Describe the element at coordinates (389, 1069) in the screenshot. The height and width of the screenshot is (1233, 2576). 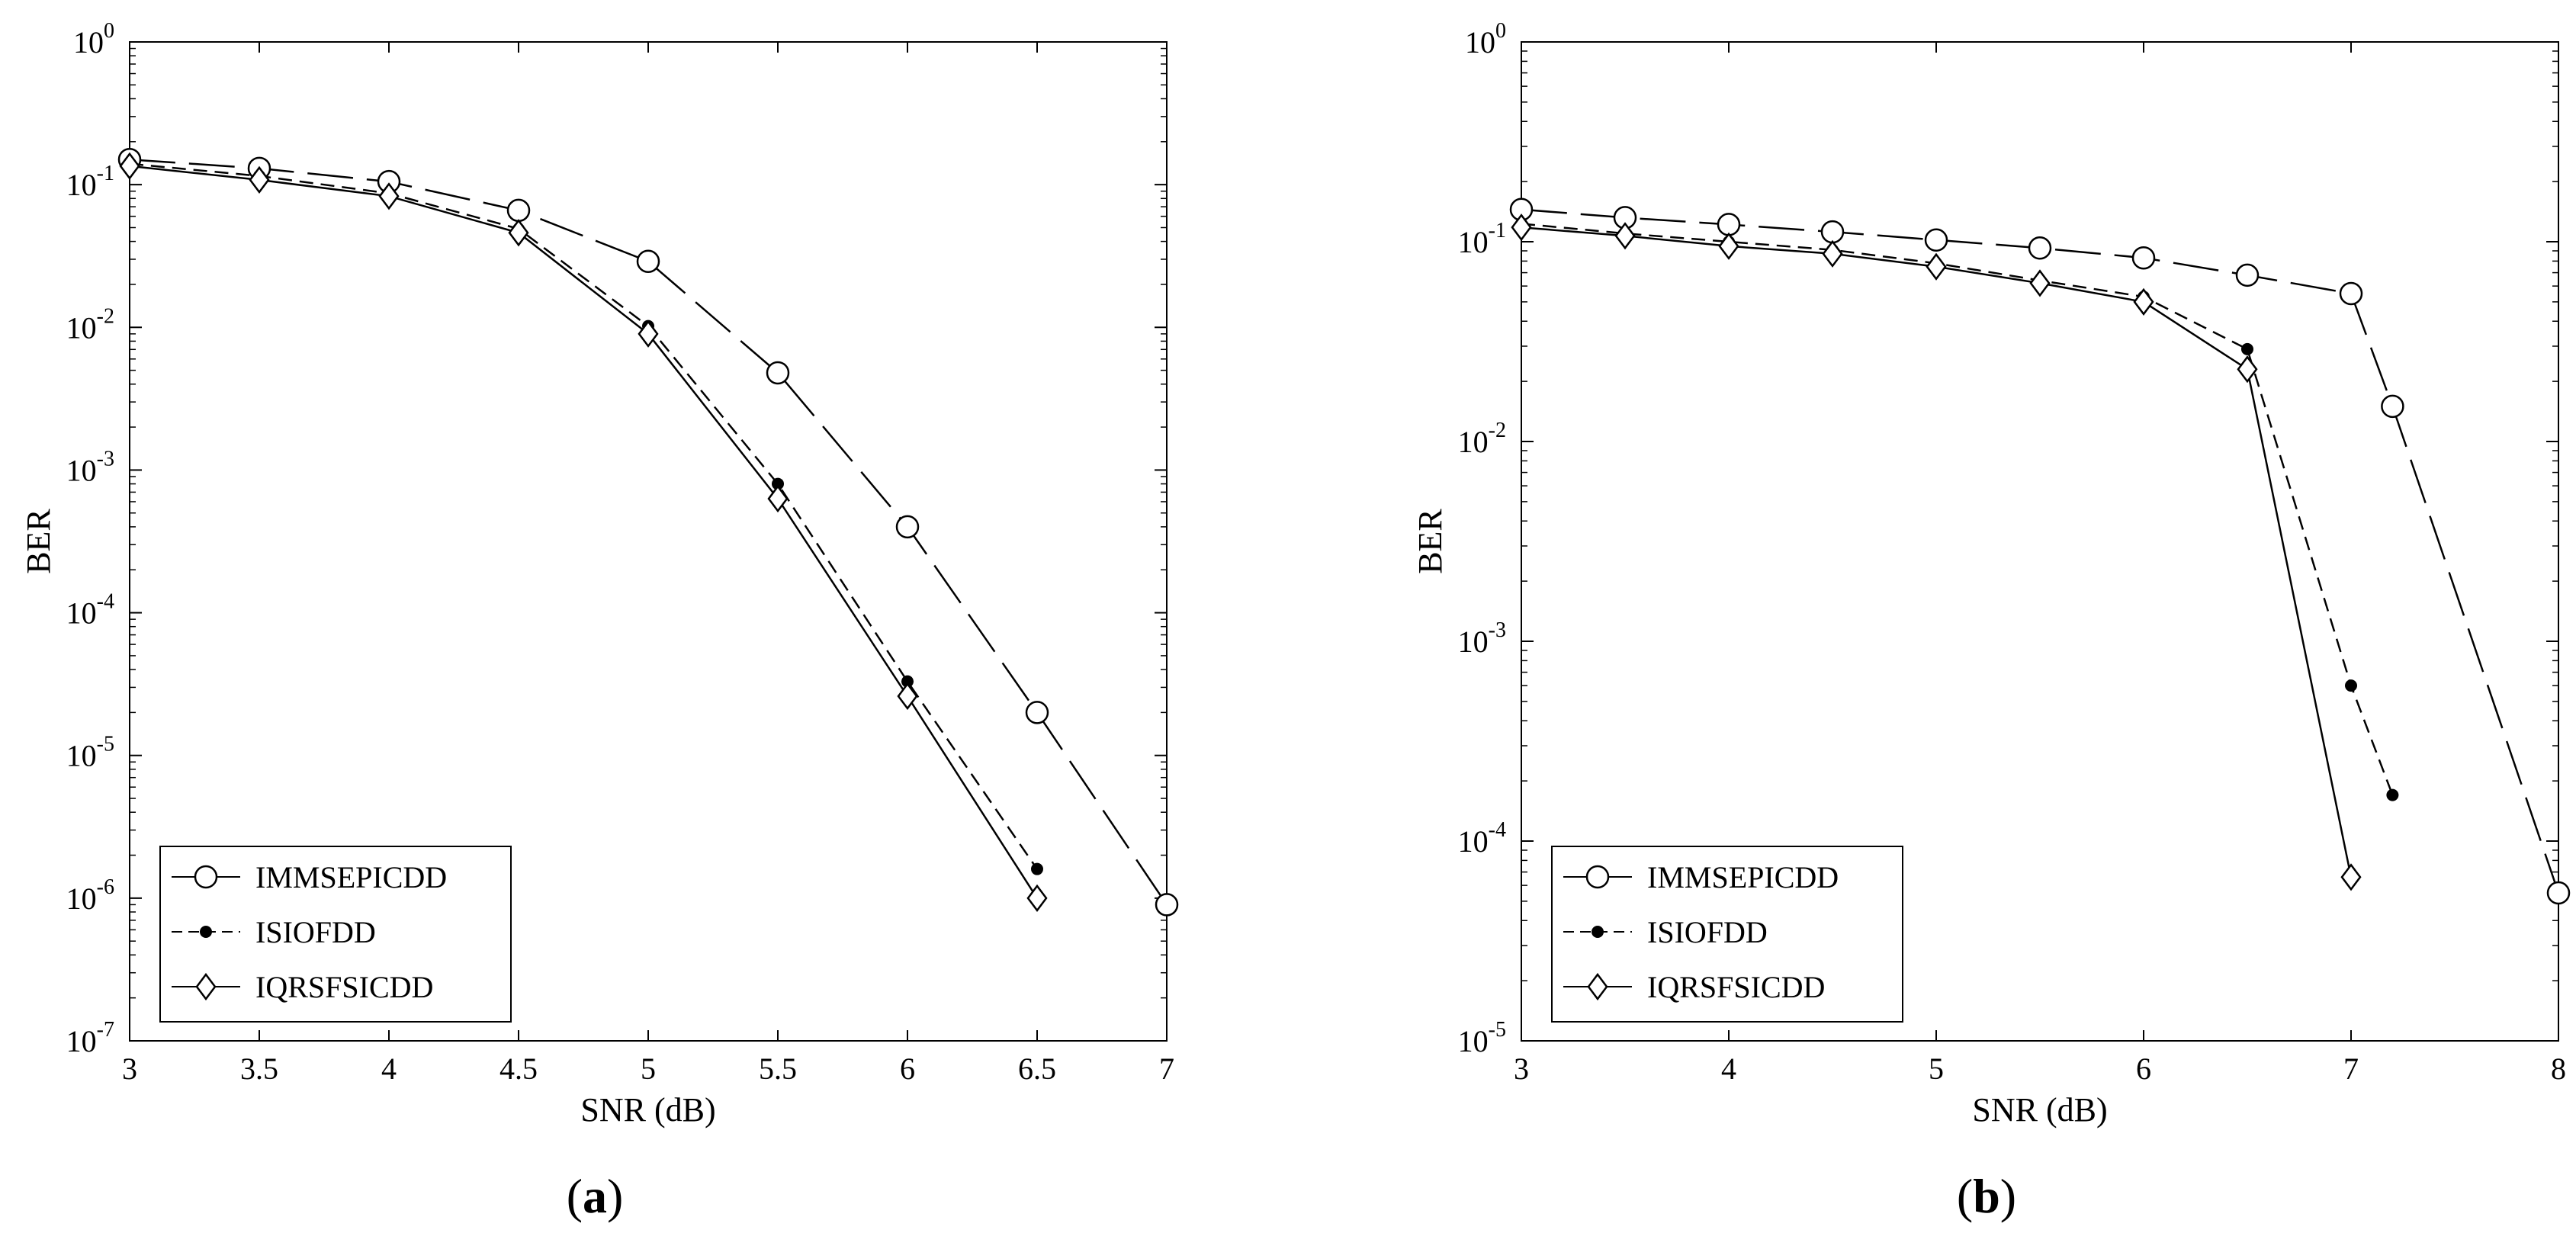
I see `x-tick-label: 4` at that location.